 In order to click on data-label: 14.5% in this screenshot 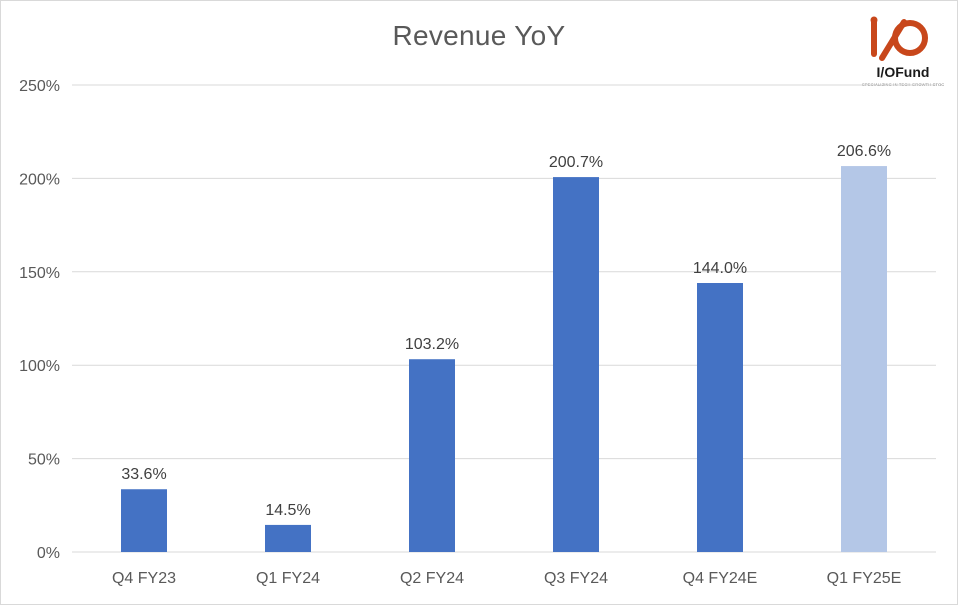, I will do `click(287, 510)`.